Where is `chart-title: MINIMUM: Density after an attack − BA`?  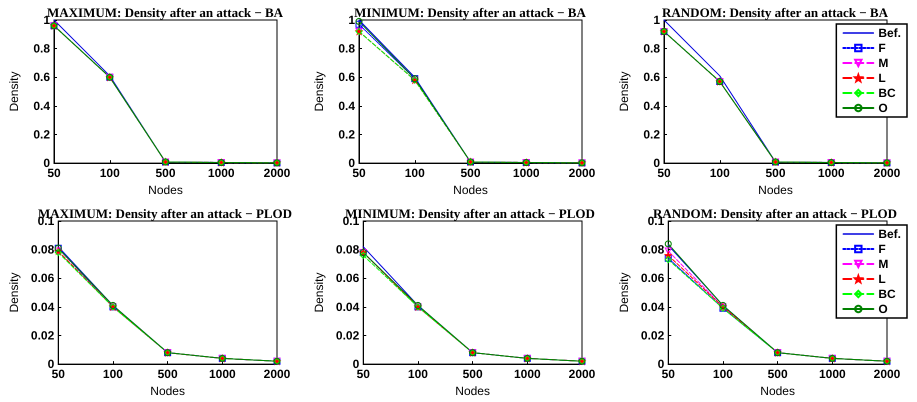 chart-title: MINIMUM: Density after an attack − BA is located at coordinates (470, 12).